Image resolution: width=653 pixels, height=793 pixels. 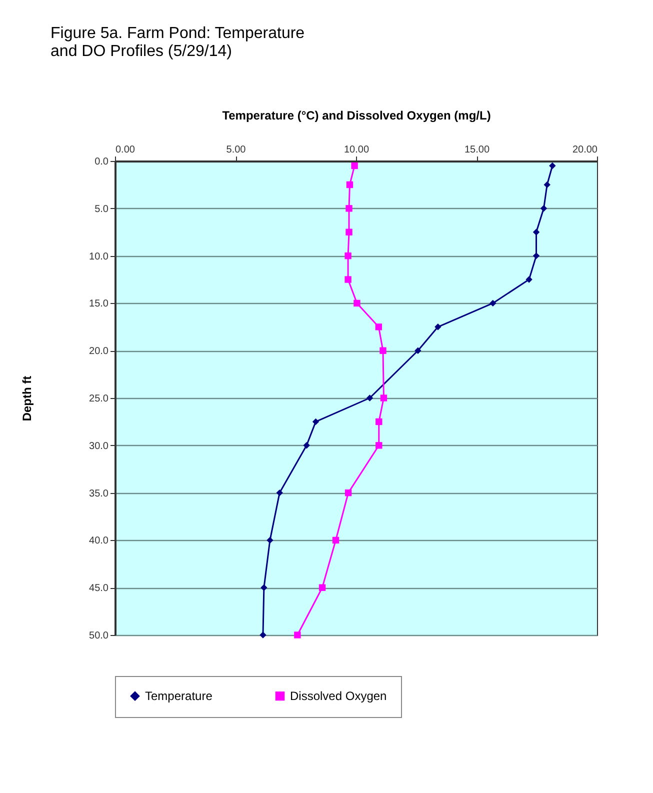 What do you see at coordinates (101, 209) in the screenshot?
I see `y-tick-label: 5.0` at bounding box center [101, 209].